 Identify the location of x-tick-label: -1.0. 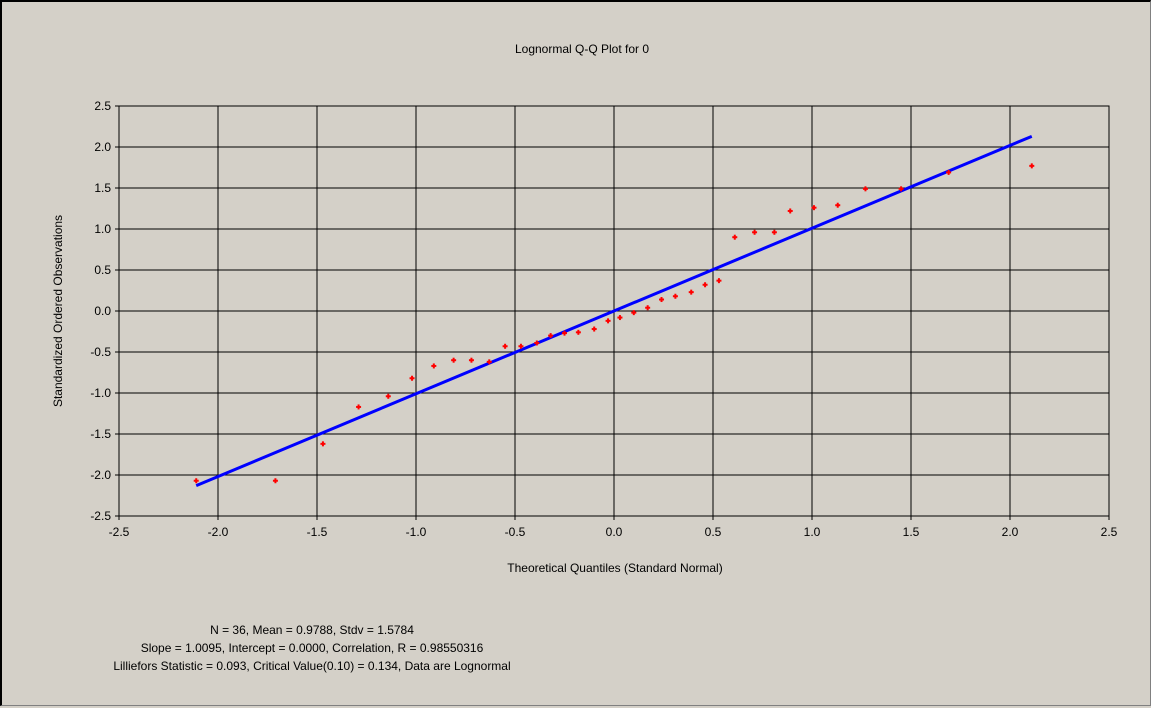
(416, 532).